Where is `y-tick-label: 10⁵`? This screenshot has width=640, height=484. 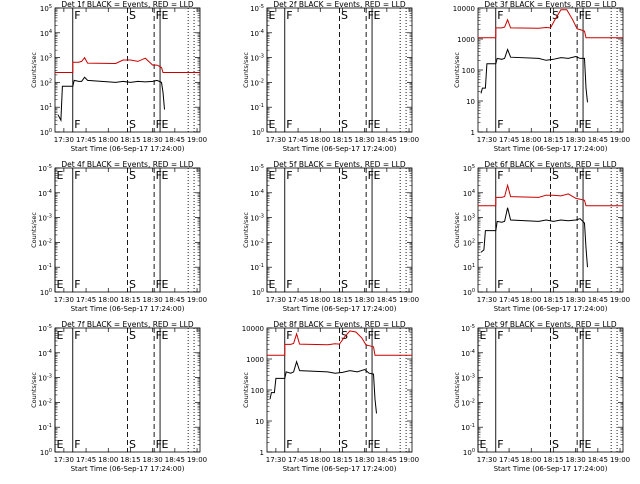 y-tick-label: 10⁵ is located at coordinates (469, 168).